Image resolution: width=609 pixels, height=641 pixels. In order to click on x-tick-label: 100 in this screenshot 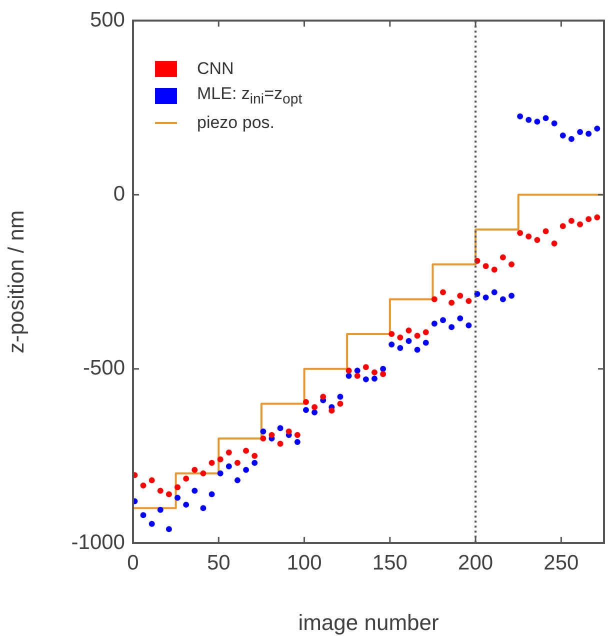, I will do `click(304, 562)`.